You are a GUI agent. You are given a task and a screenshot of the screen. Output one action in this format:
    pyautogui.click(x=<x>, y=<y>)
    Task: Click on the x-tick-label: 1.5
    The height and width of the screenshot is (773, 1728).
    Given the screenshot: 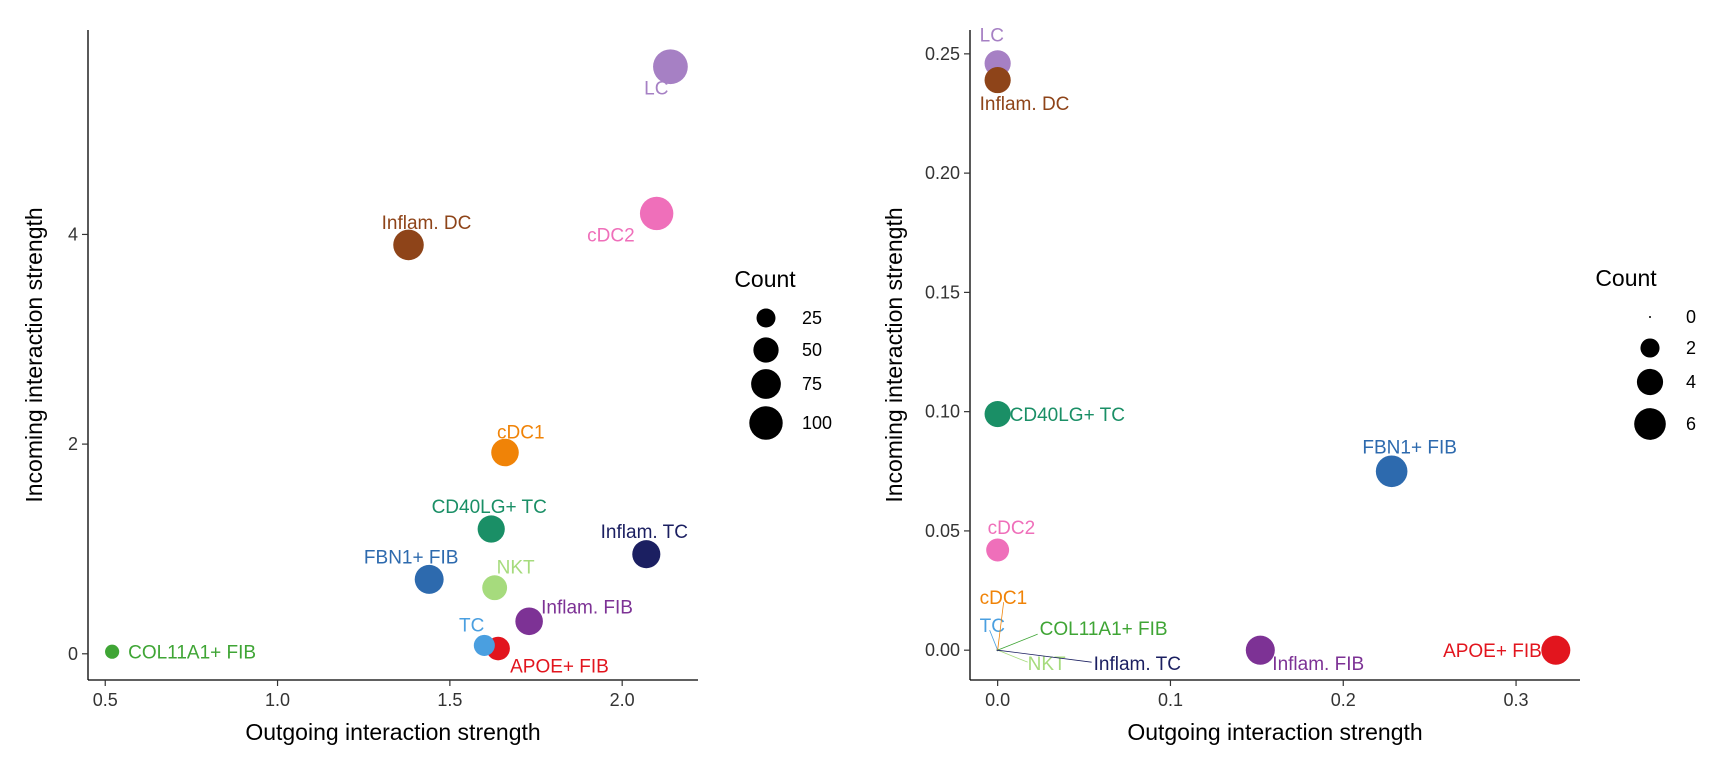 What is the action you would take?
    pyautogui.click(x=449, y=700)
    